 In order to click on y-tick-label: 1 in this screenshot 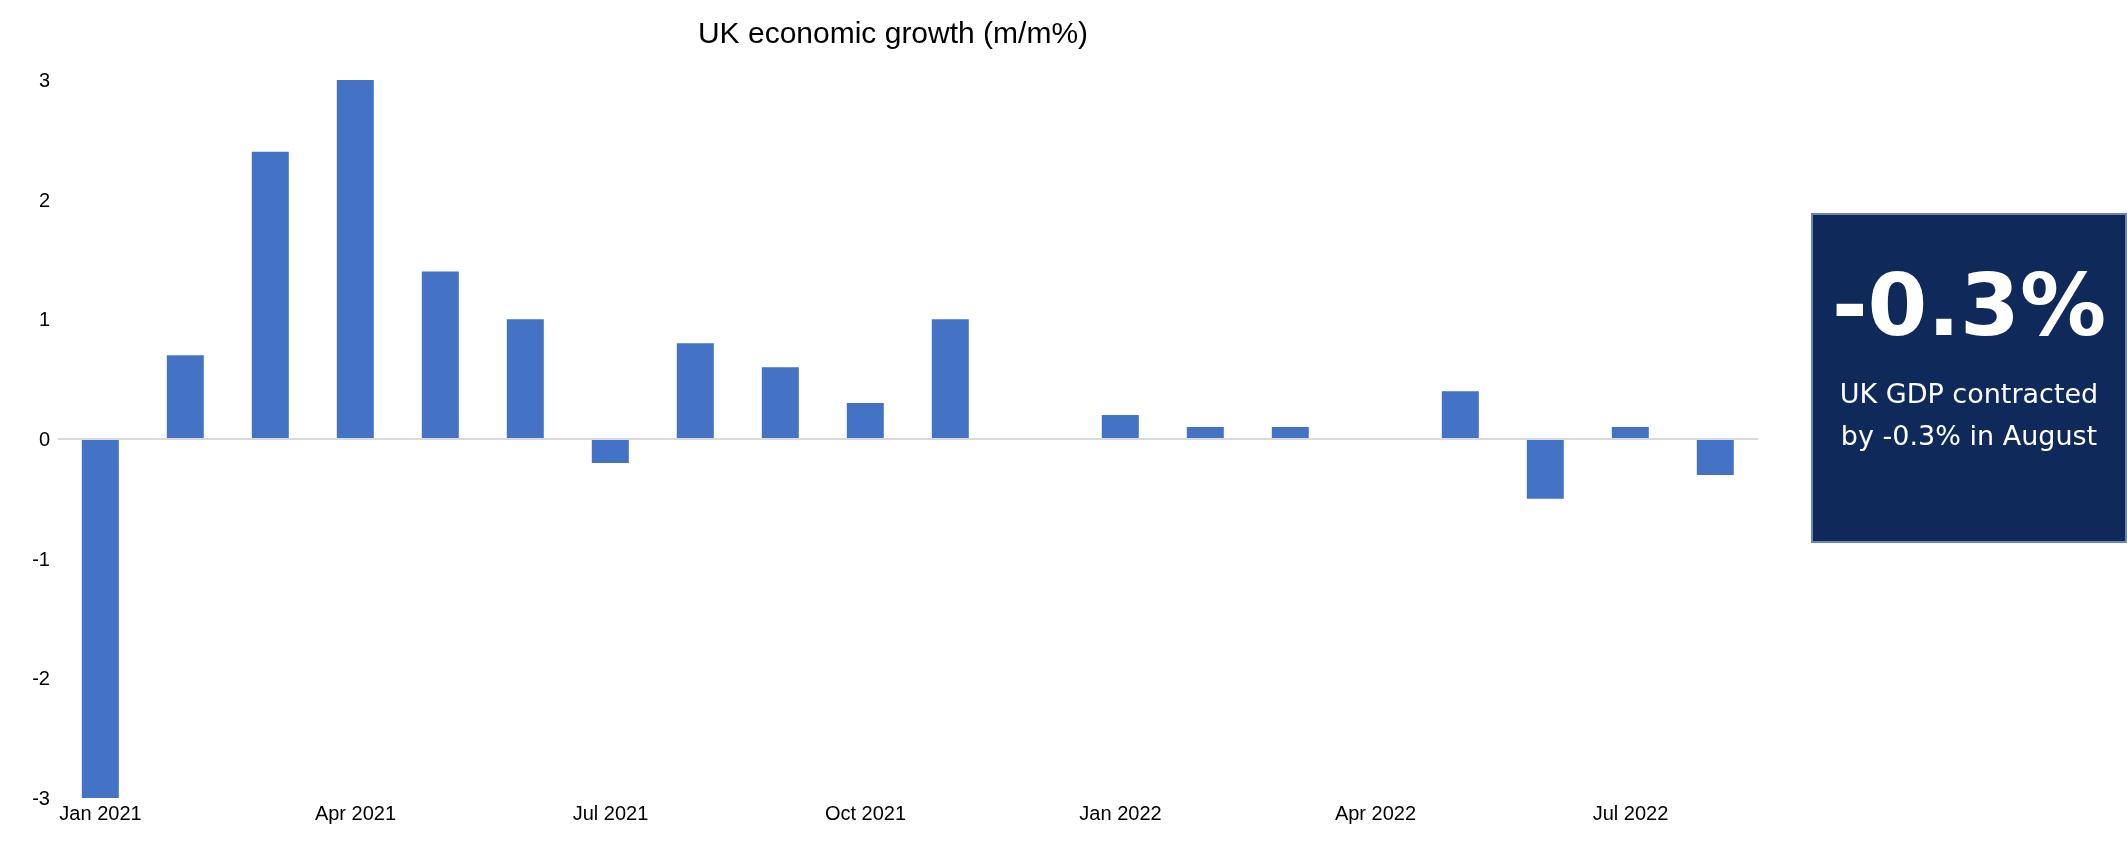, I will do `click(44, 319)`.